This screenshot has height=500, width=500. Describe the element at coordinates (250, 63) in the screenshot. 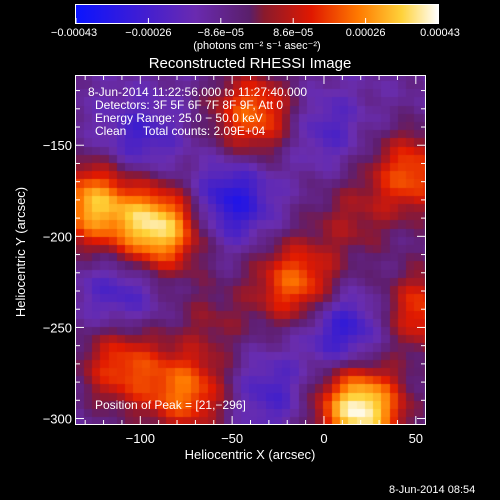

I see `chart-title: Reconstructed RHESSI Image` at that location.